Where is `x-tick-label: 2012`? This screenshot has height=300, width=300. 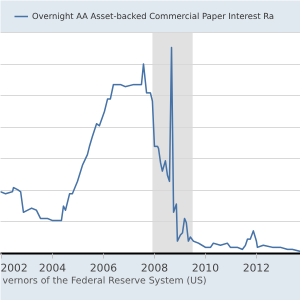 x-tick-label: 2012 is located at coordinates (256, 268).